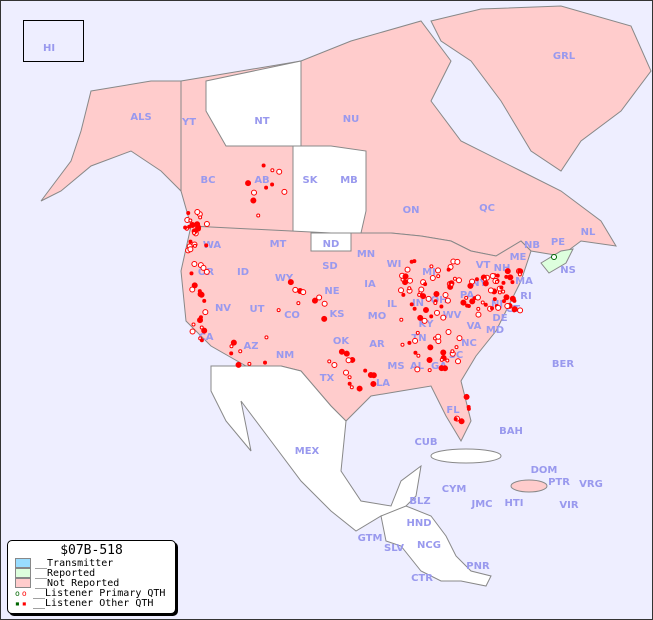 The width and height of the screenshot is (653, 620). What do you see at coordinates (243, 272) in the screenshot?
I see `region-label-id: ID` at bounding box center [243, 272].